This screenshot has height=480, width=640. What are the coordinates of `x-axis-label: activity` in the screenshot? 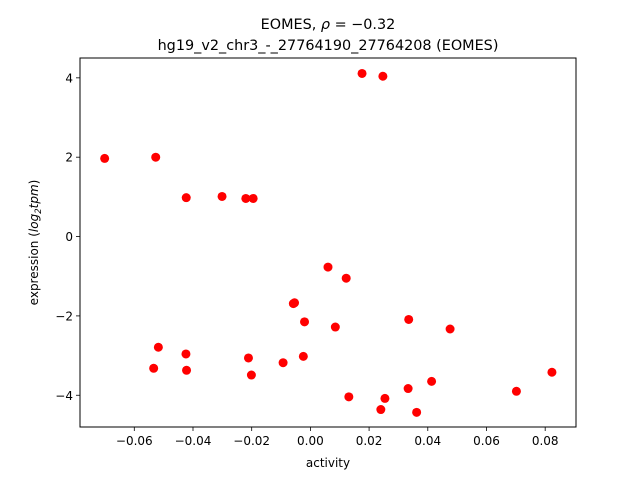 It's located at (328, 463).